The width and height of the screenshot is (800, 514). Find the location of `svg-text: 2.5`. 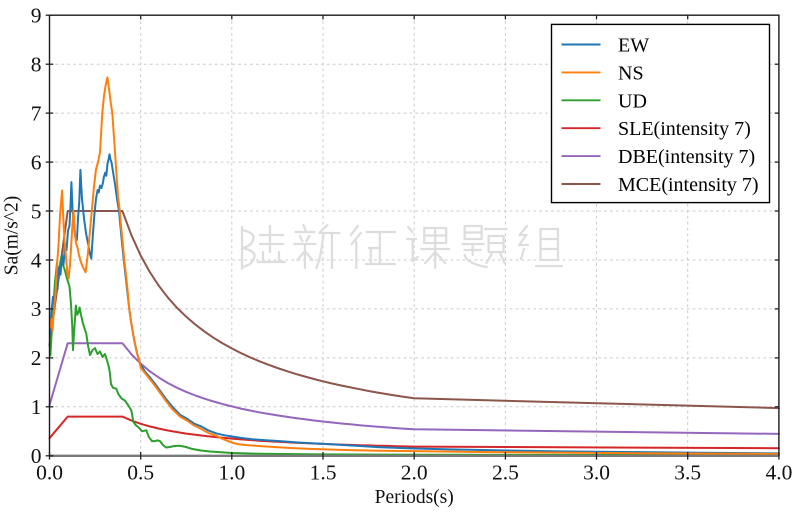

svg-text: 2.5 is located at coordinates (505, 473).